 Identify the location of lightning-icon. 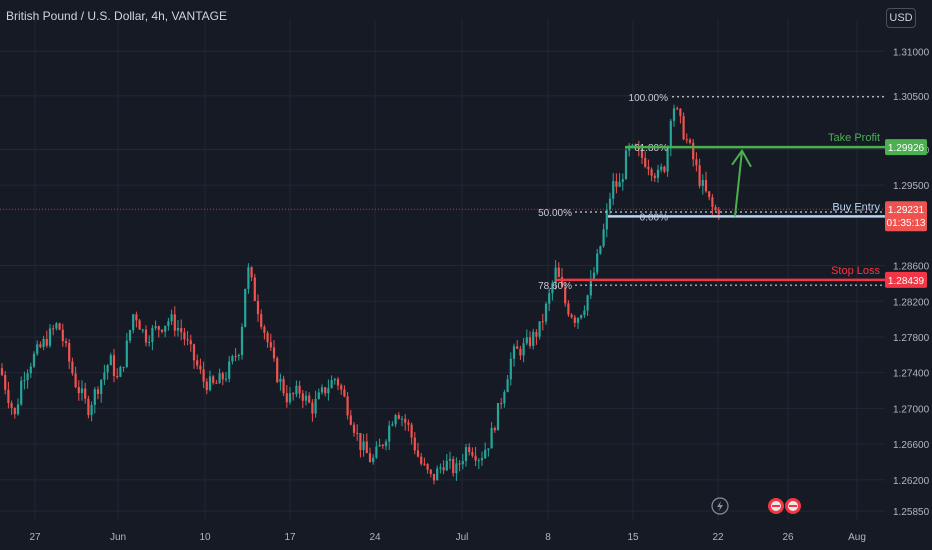
(720, 506).